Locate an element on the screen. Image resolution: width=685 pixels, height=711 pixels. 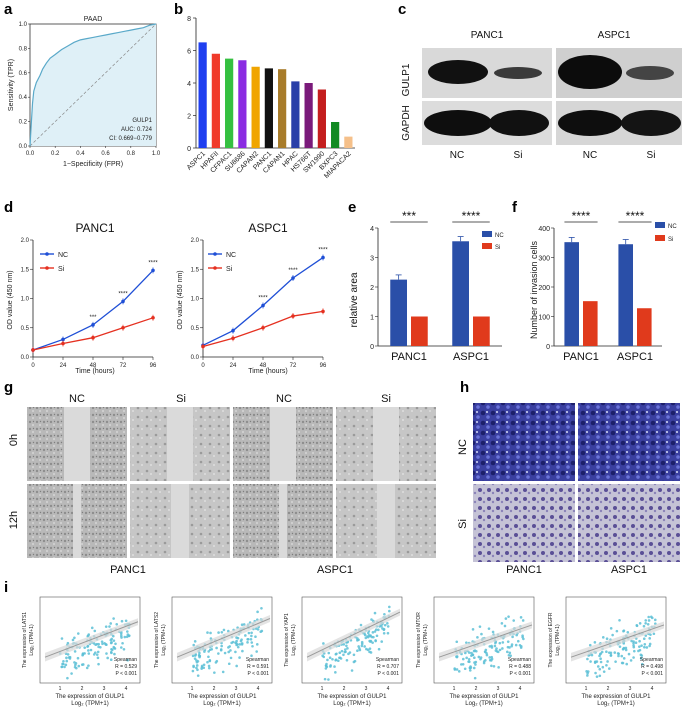
scatter-p: P < 0.001 is located at coordinates (127, 674).